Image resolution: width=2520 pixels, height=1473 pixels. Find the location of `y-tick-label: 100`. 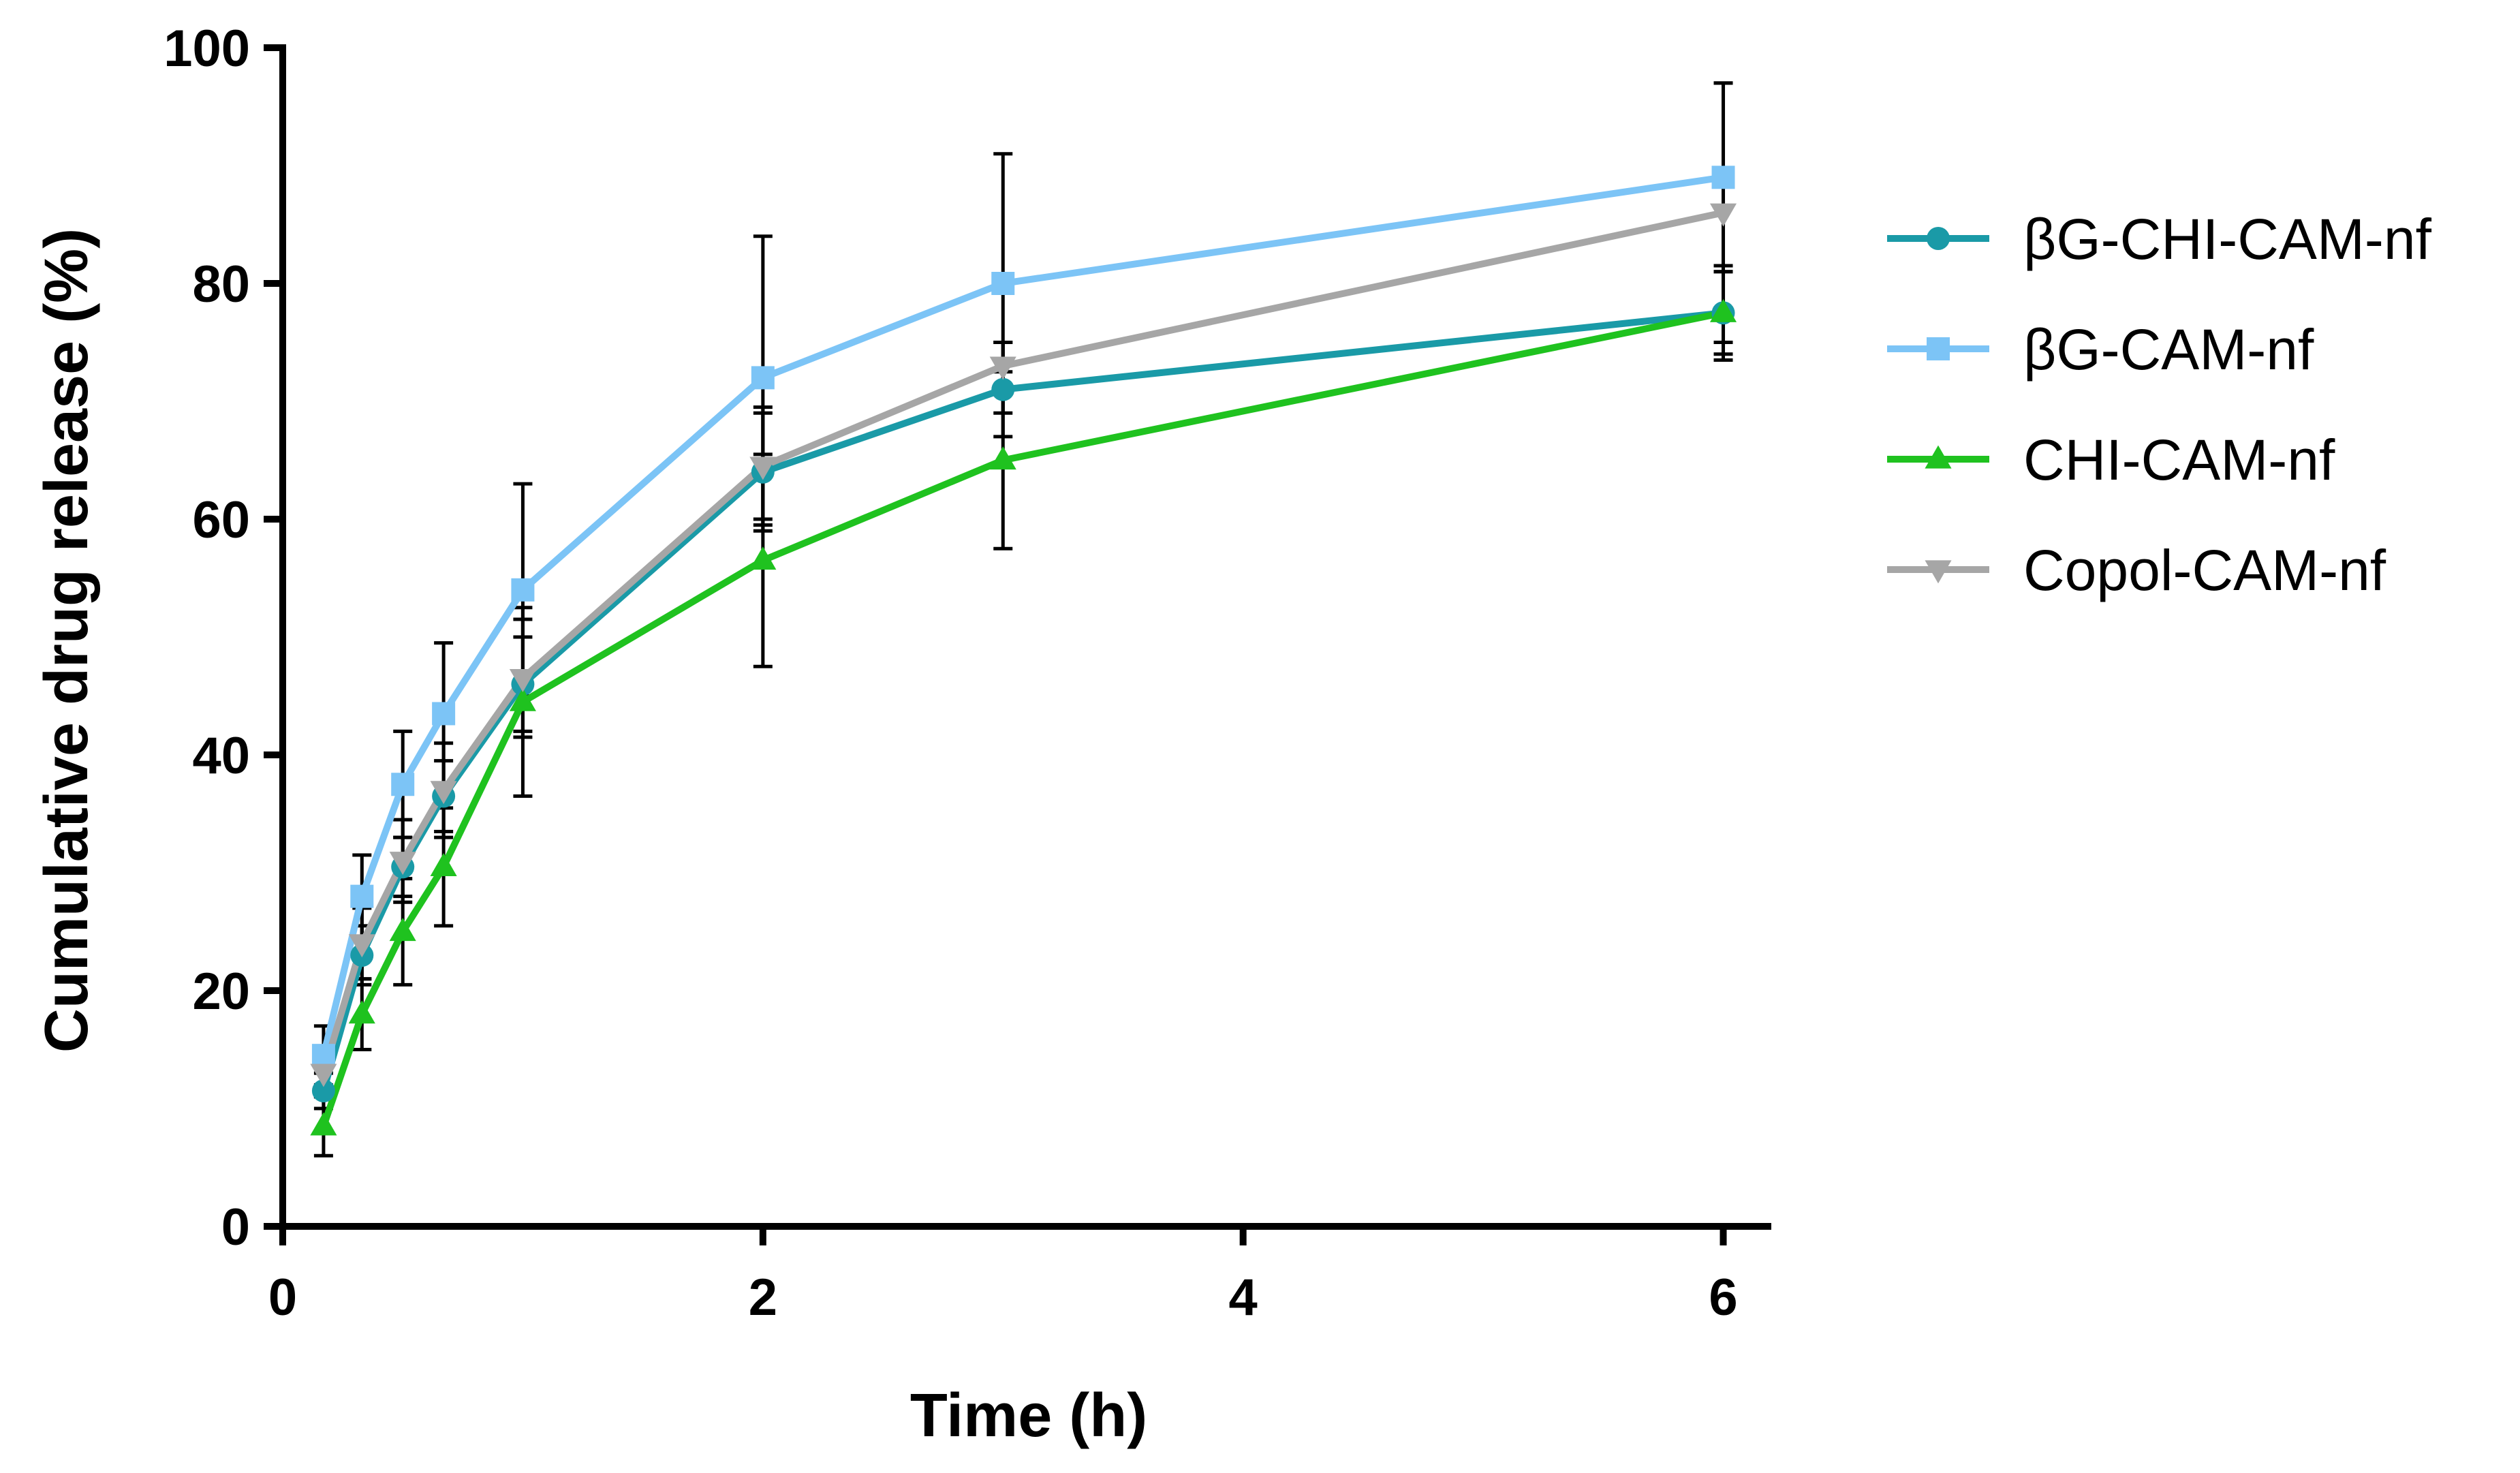

y-tick-label: 100 is located at coordinates (207, 49).